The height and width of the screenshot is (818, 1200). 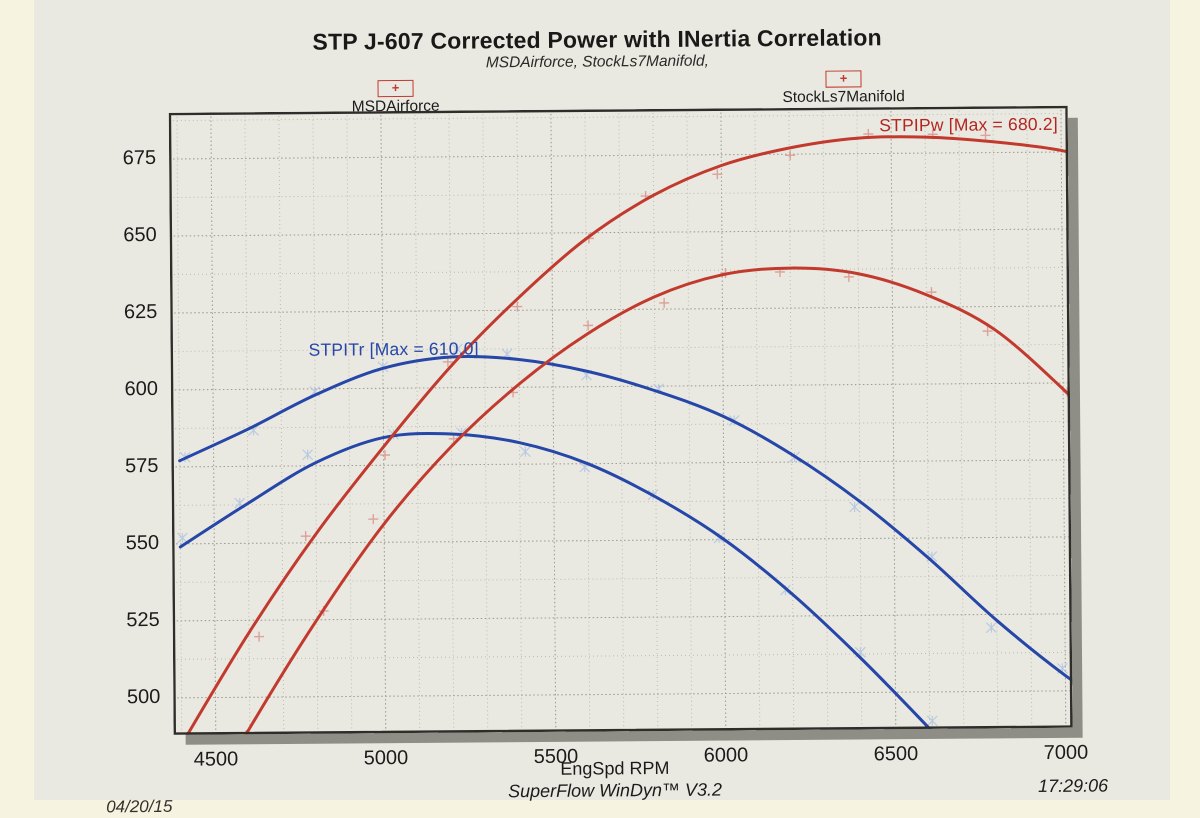 What do you see at coordinates (844, 97) in the screenshot?
I see `legend-label: StockLs7Manifold` at bounding box center [844, 97].